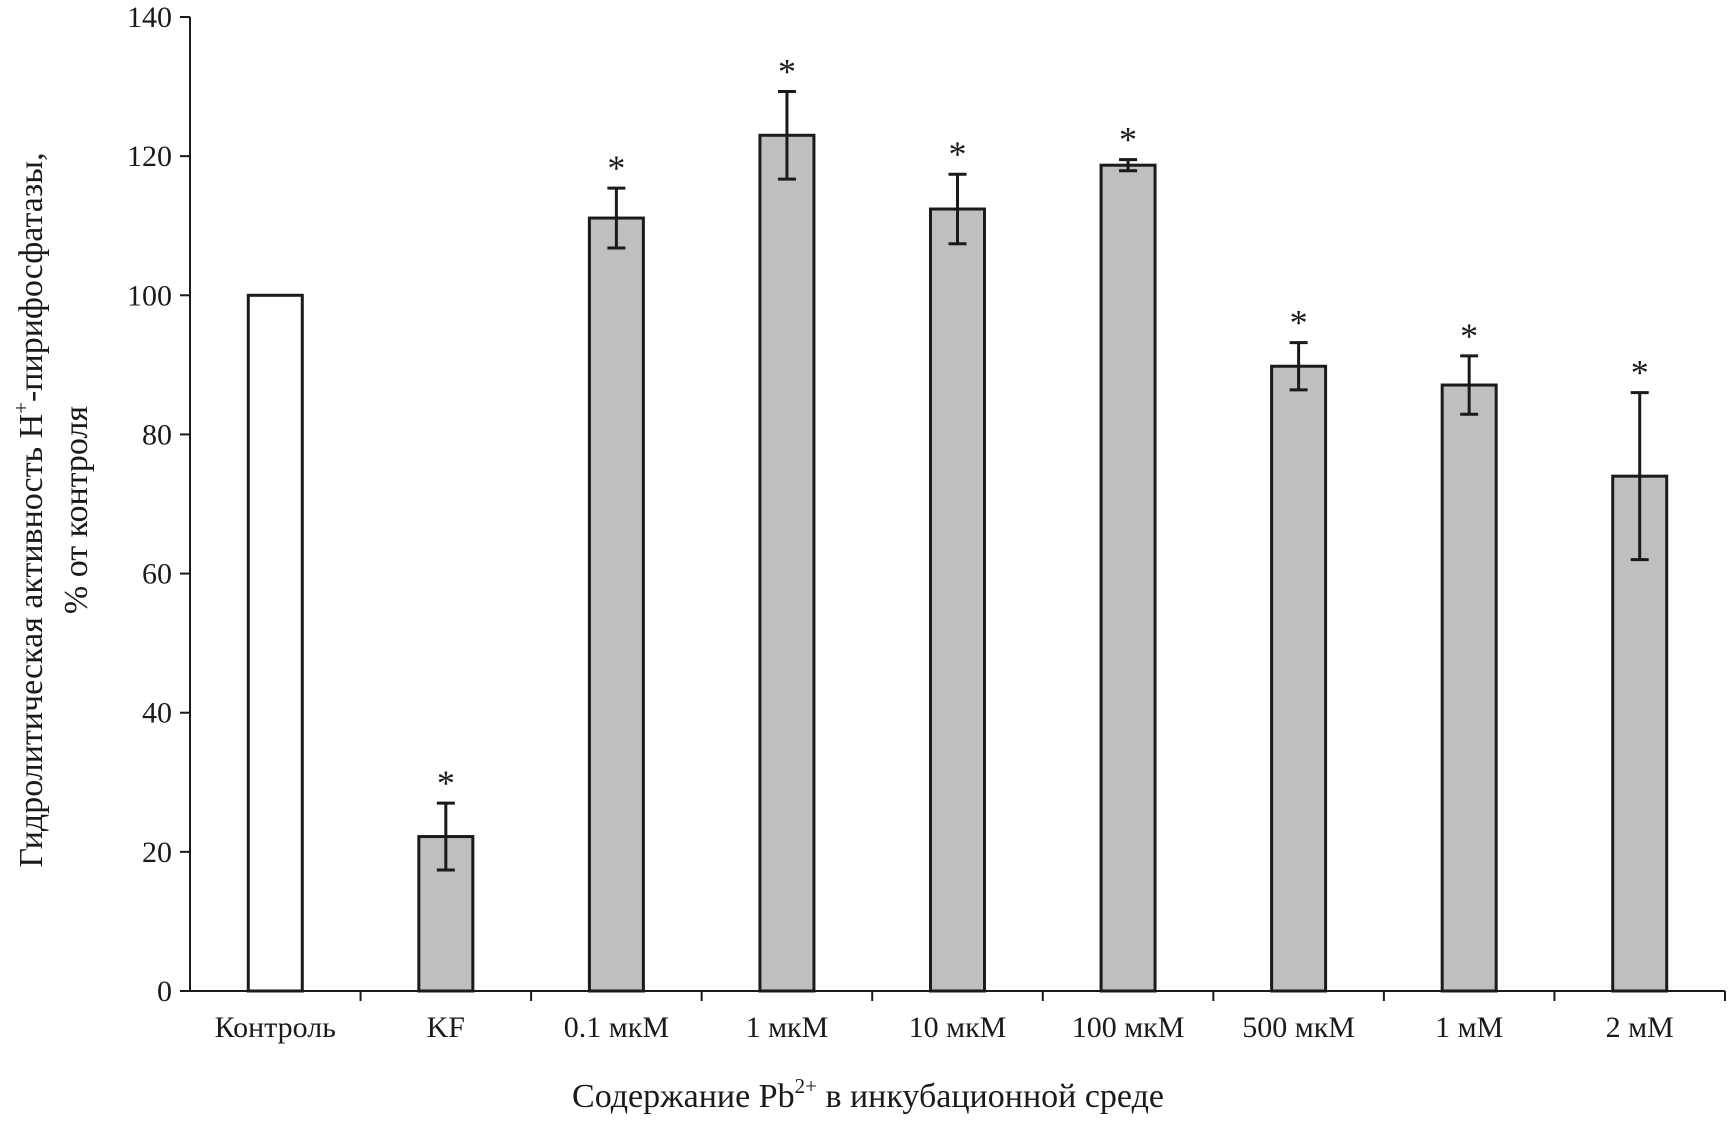 The image size is (1735, 1129). I want to click on x-category-label: 1 мМ, so click(1469, 1027).